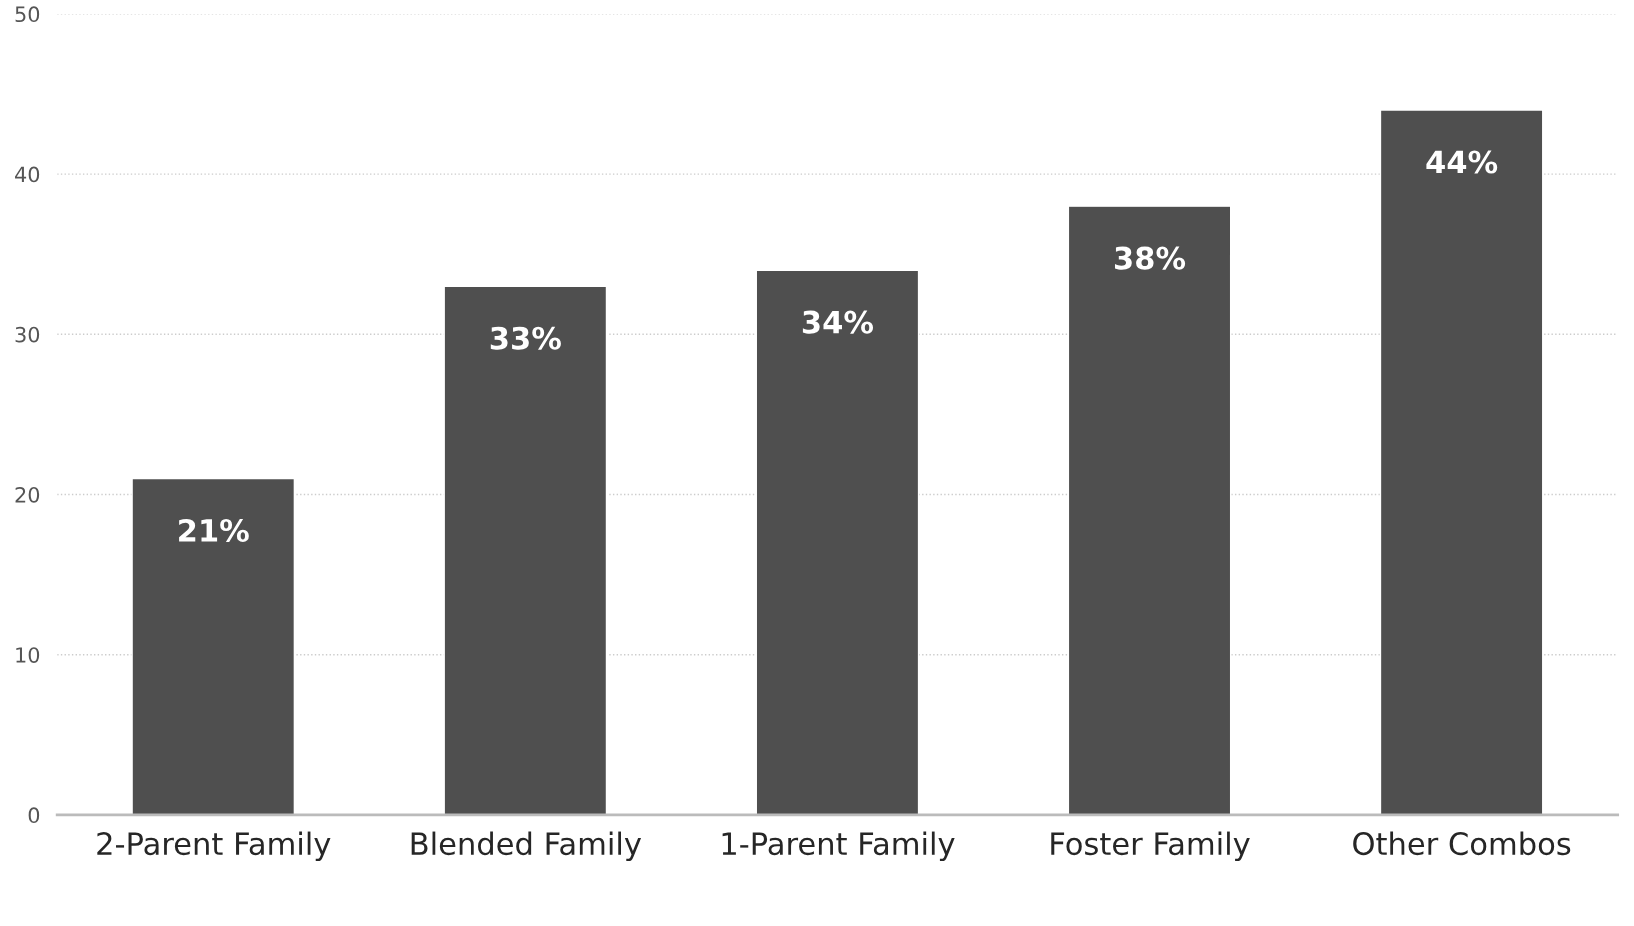  Describe the element at coordinates (838, 322) in the screenshot. I see `data-label: 34%` at that location.